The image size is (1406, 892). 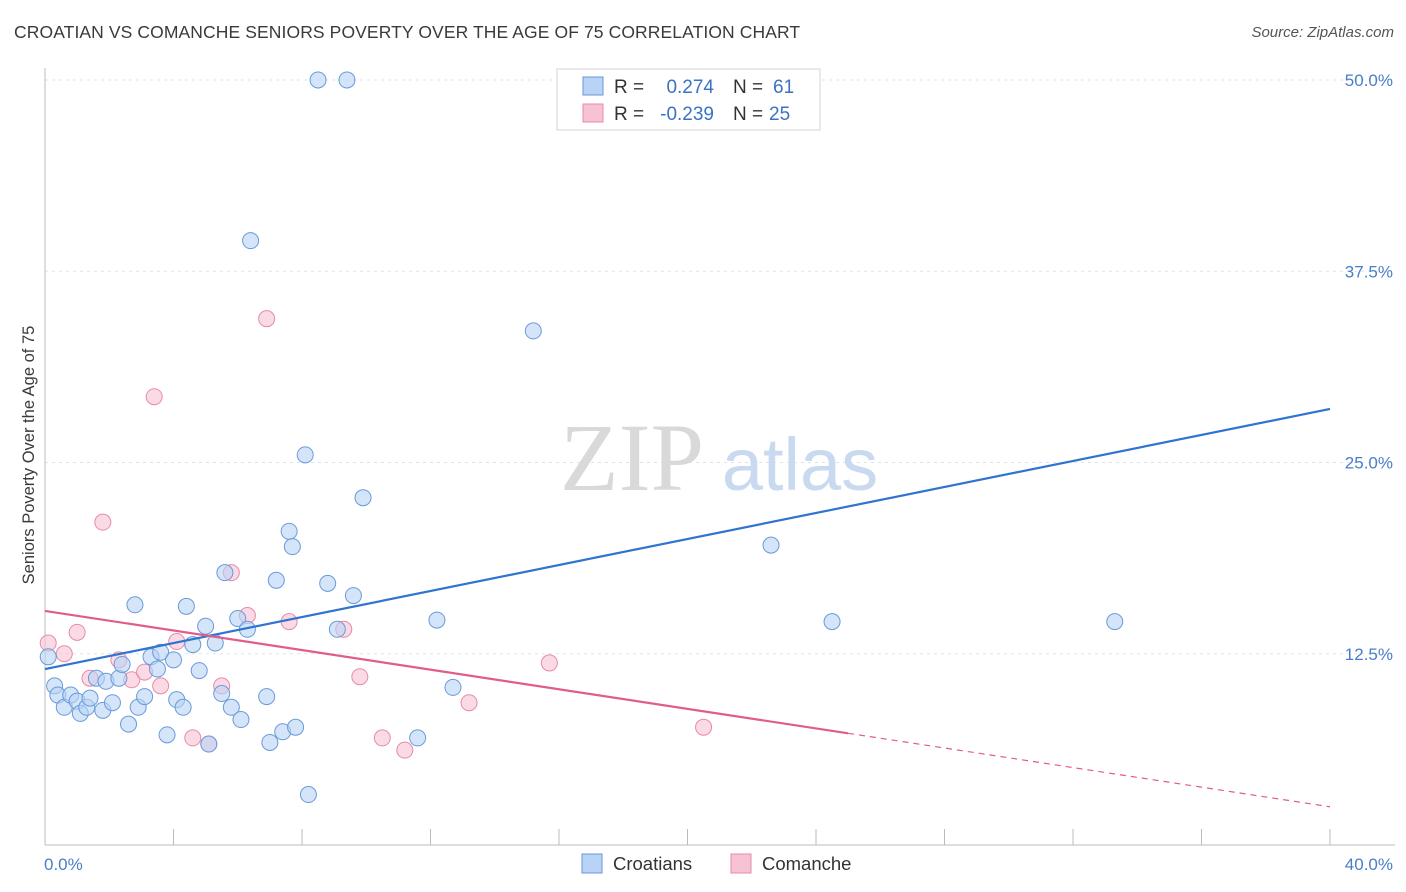 I want to click on legend-n-label-2: N =, so click(x=748, y=114).